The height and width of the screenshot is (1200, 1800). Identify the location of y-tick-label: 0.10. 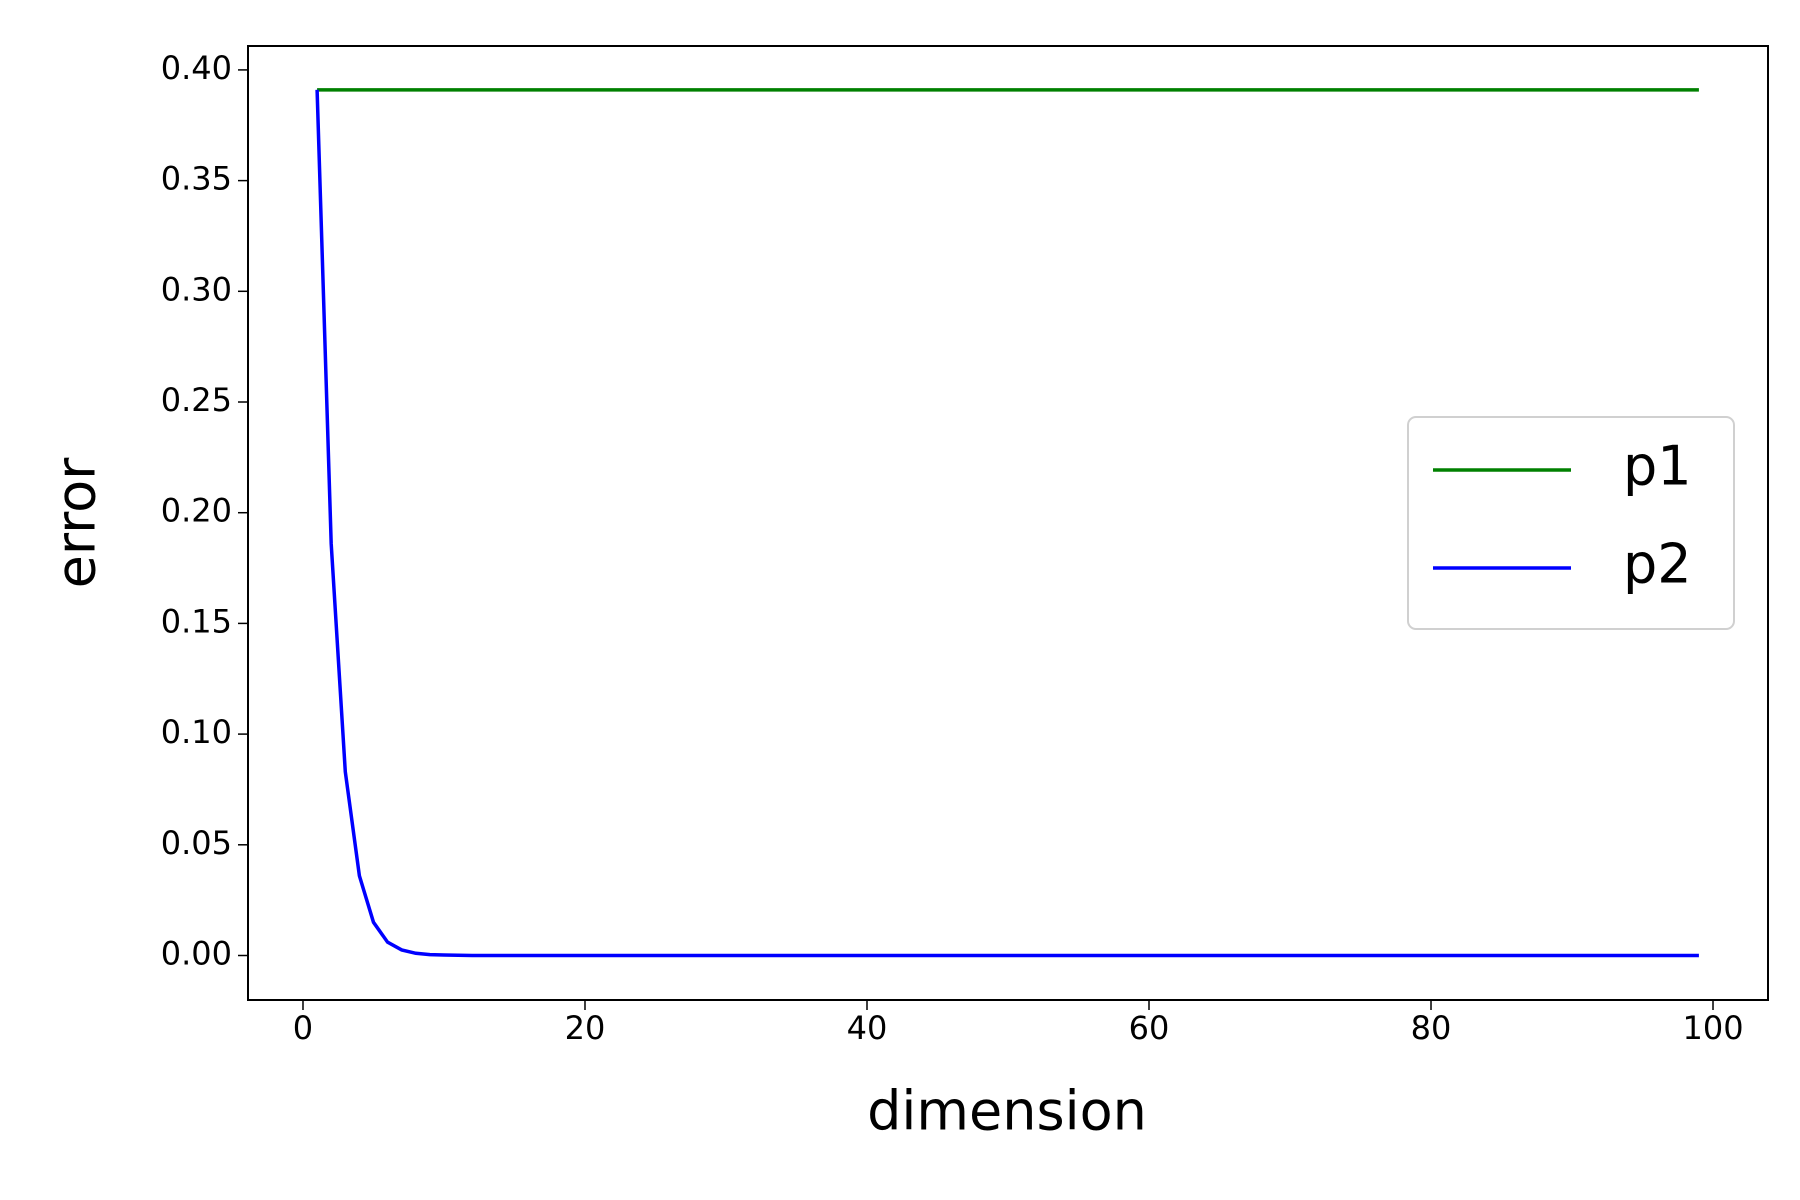
(196, 732).